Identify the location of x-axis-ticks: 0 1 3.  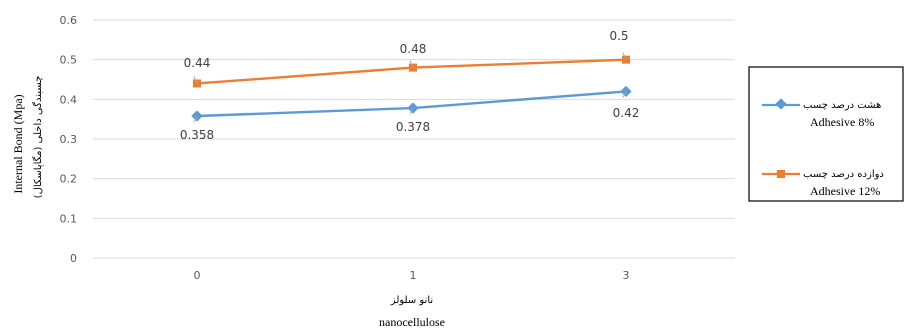
(412, 275).